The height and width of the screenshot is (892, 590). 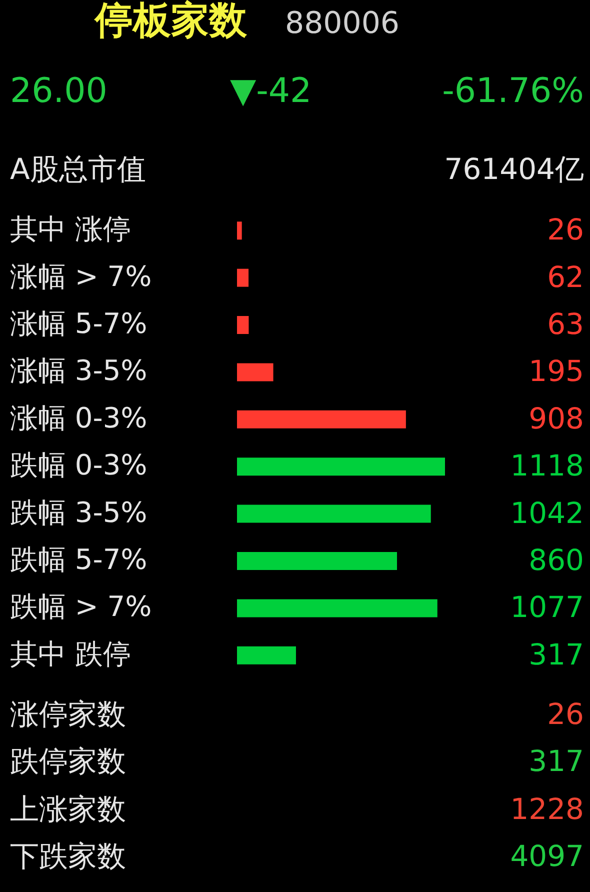 I want to click on data-label: 908, so click(x=556, y=418).